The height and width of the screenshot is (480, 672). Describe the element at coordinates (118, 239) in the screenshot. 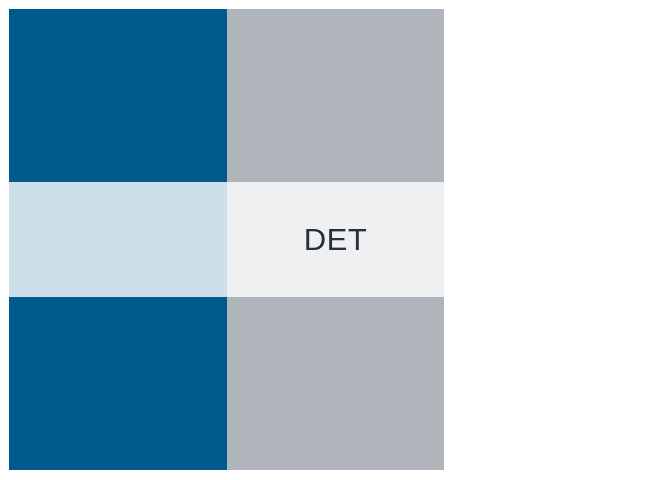

I see `tile-middle-left` at that location.